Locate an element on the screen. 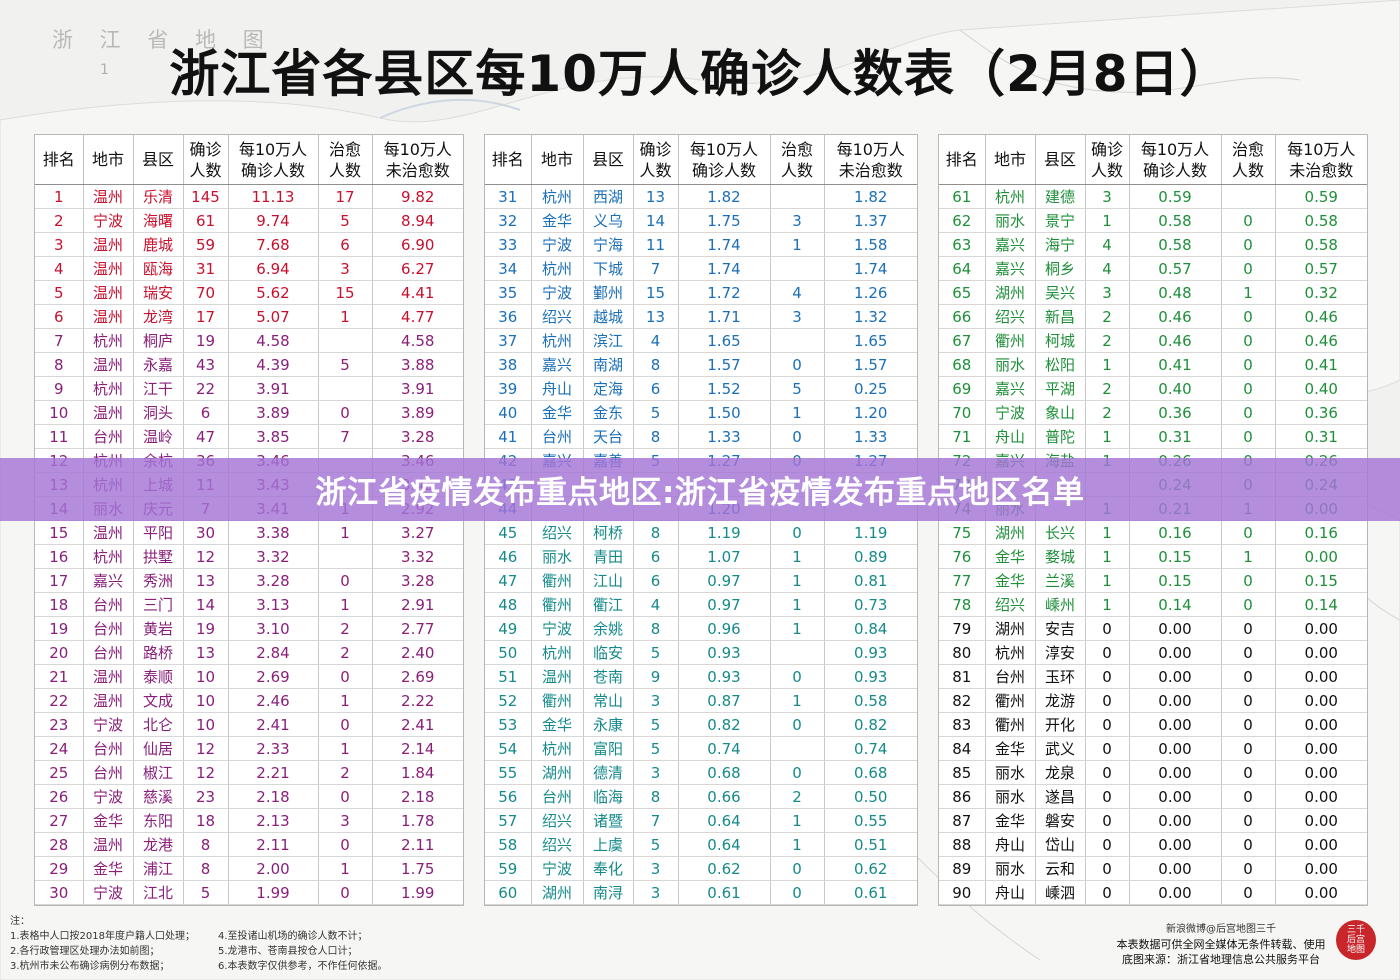 The width and height of the screenshot is (1400, 980). cell-per100k-confirmed: 2.00 is located at coordinates (273, 868).